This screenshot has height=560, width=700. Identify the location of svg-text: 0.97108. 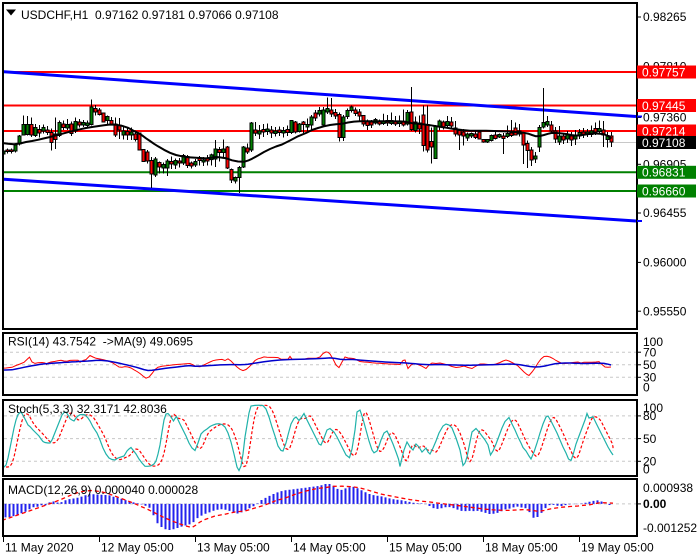
(664, 143).